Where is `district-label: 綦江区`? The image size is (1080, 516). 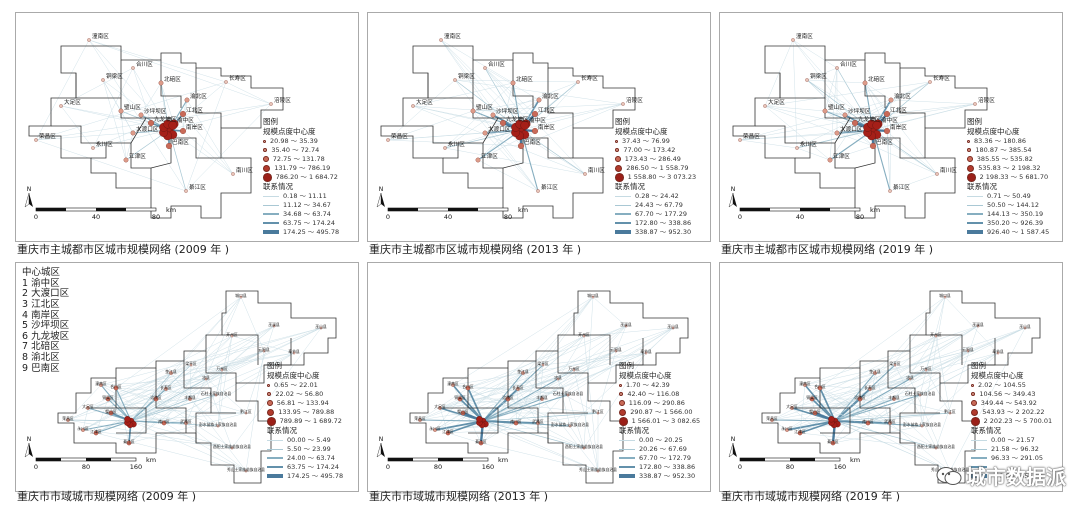 district-label: 綦江区 is located at coordinates (197, 187).